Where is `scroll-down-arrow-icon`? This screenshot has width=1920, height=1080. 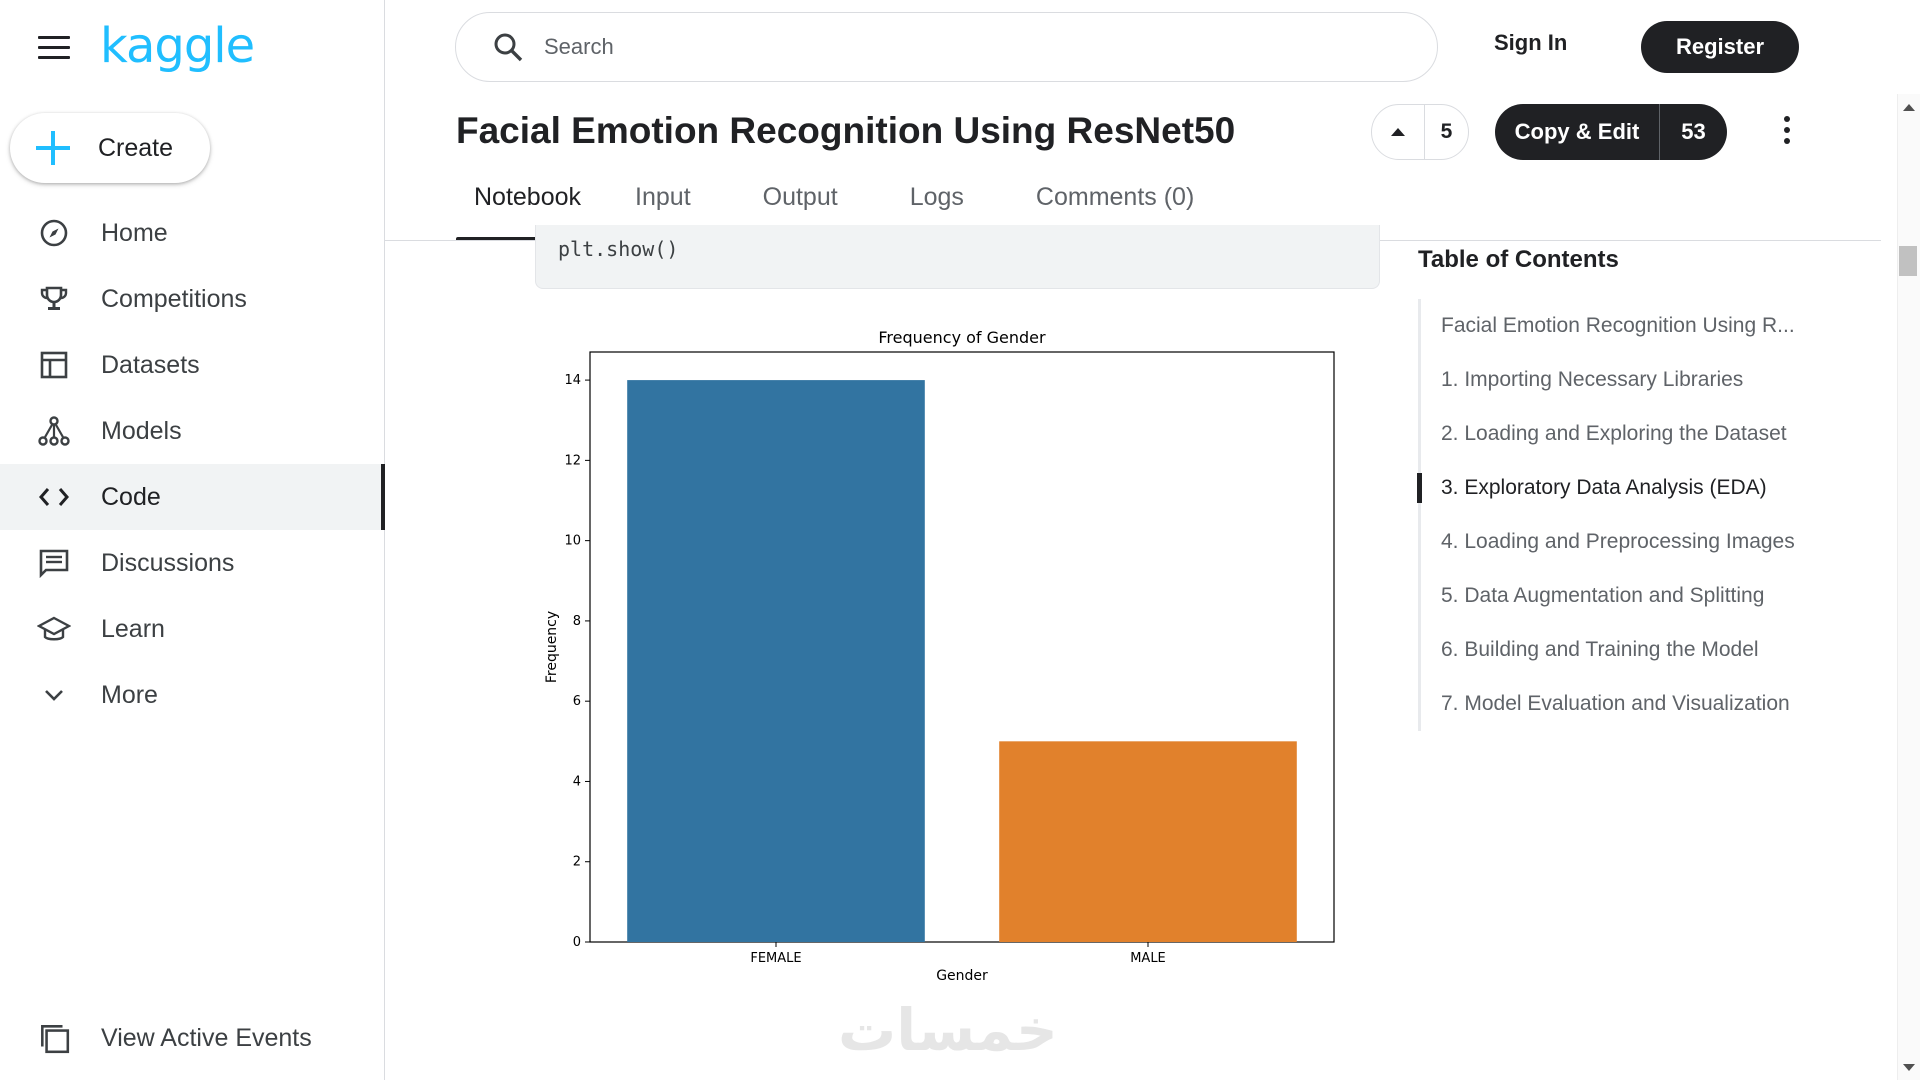
scroll-down-arrow-icon is located at coordinates (1909, 1067).